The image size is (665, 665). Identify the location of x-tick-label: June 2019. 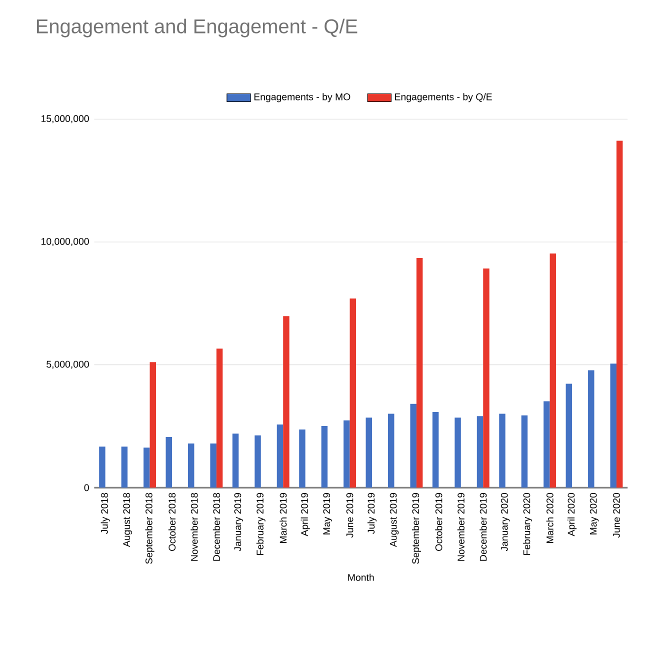
(350, 515).